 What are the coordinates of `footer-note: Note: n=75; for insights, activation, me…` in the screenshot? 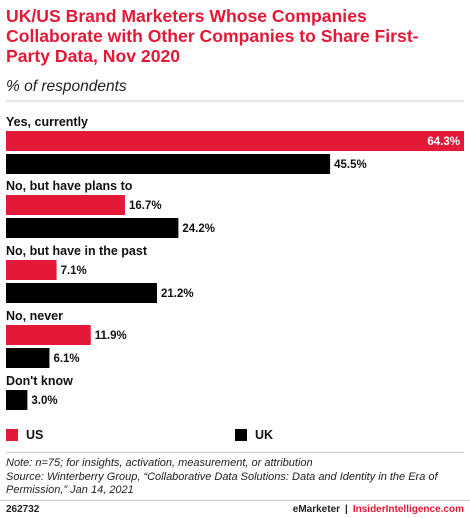 It's located at (159, 463).